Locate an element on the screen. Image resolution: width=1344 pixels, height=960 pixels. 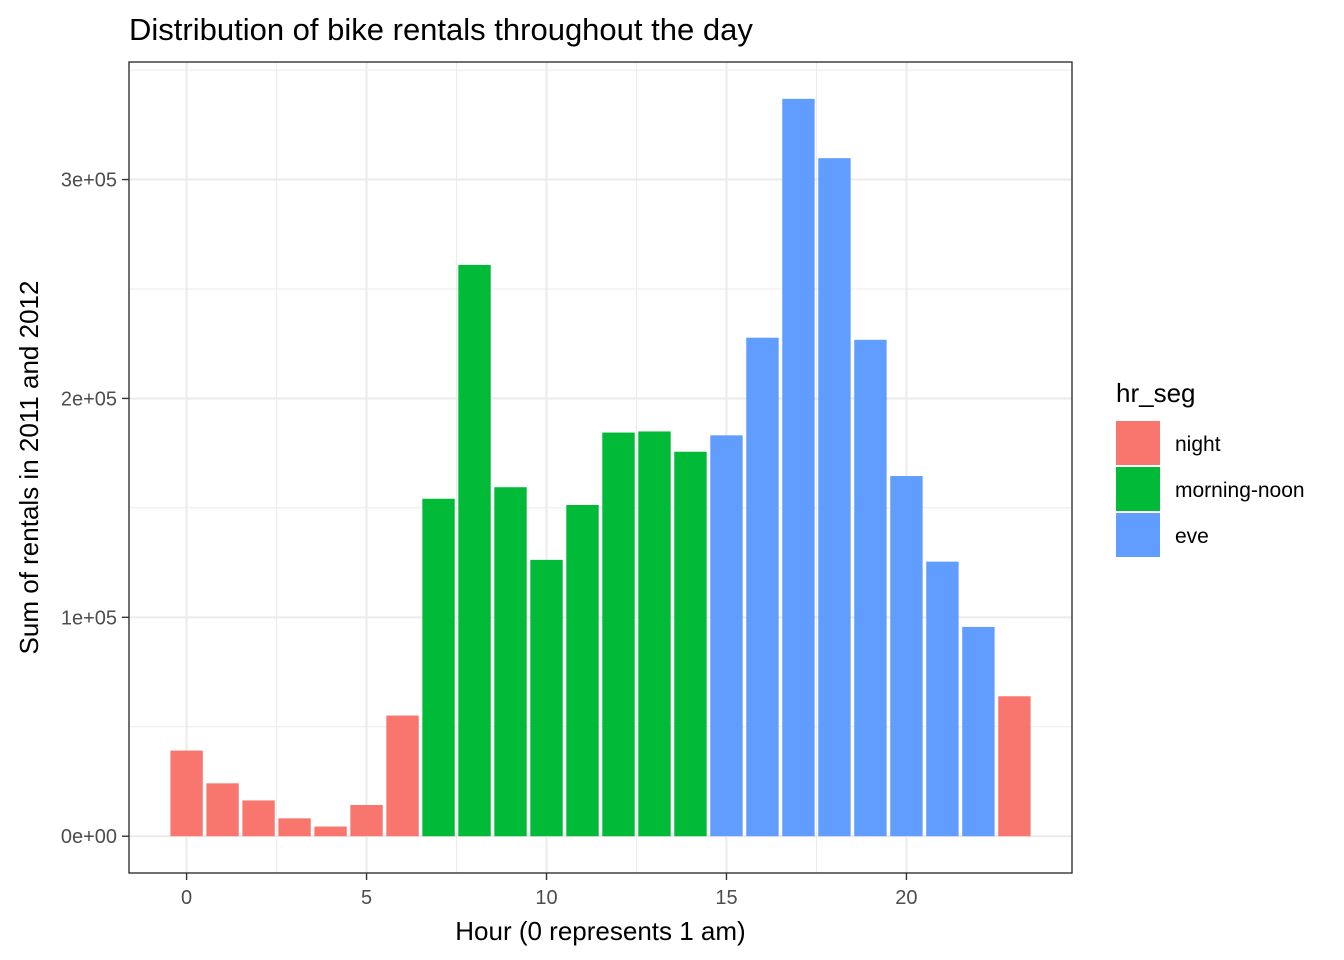
y-tick-label: 1e+05 is located at coordinates (89, 618).